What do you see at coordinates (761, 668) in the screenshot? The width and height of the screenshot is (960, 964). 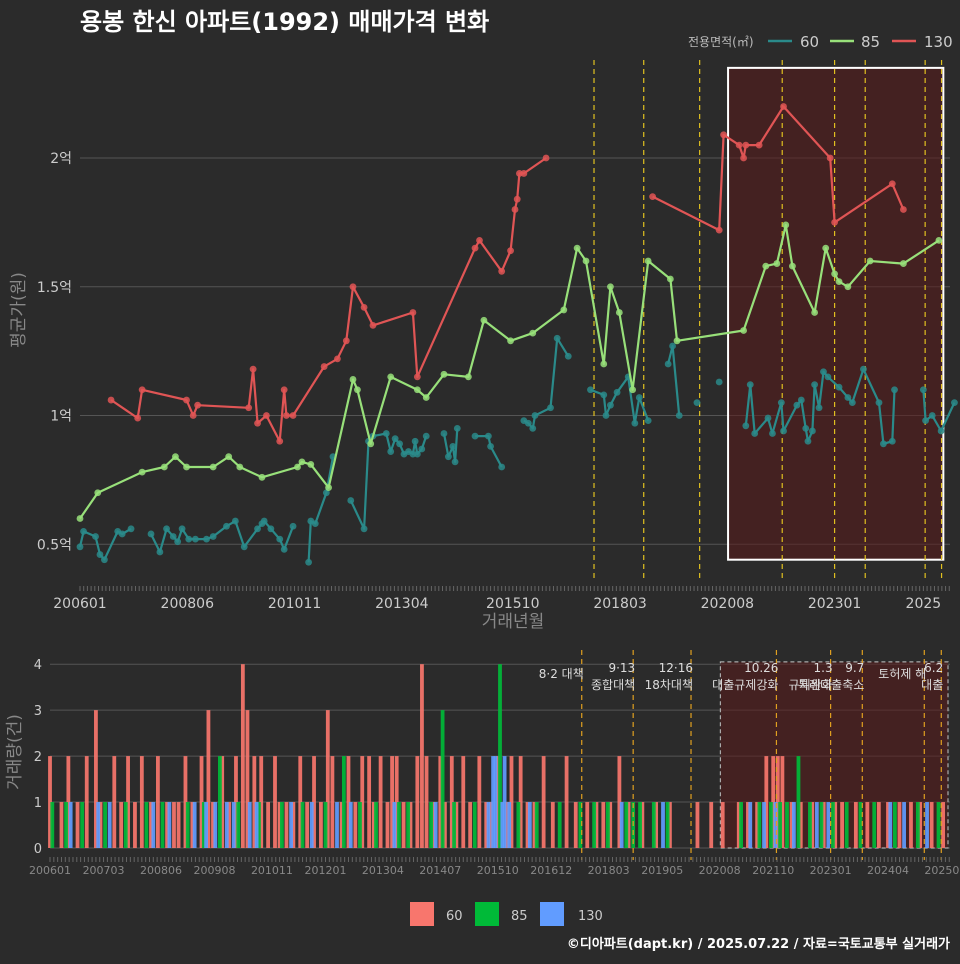 I see `volume-annotation-label: 10.26` at bounding box center [761, 668].